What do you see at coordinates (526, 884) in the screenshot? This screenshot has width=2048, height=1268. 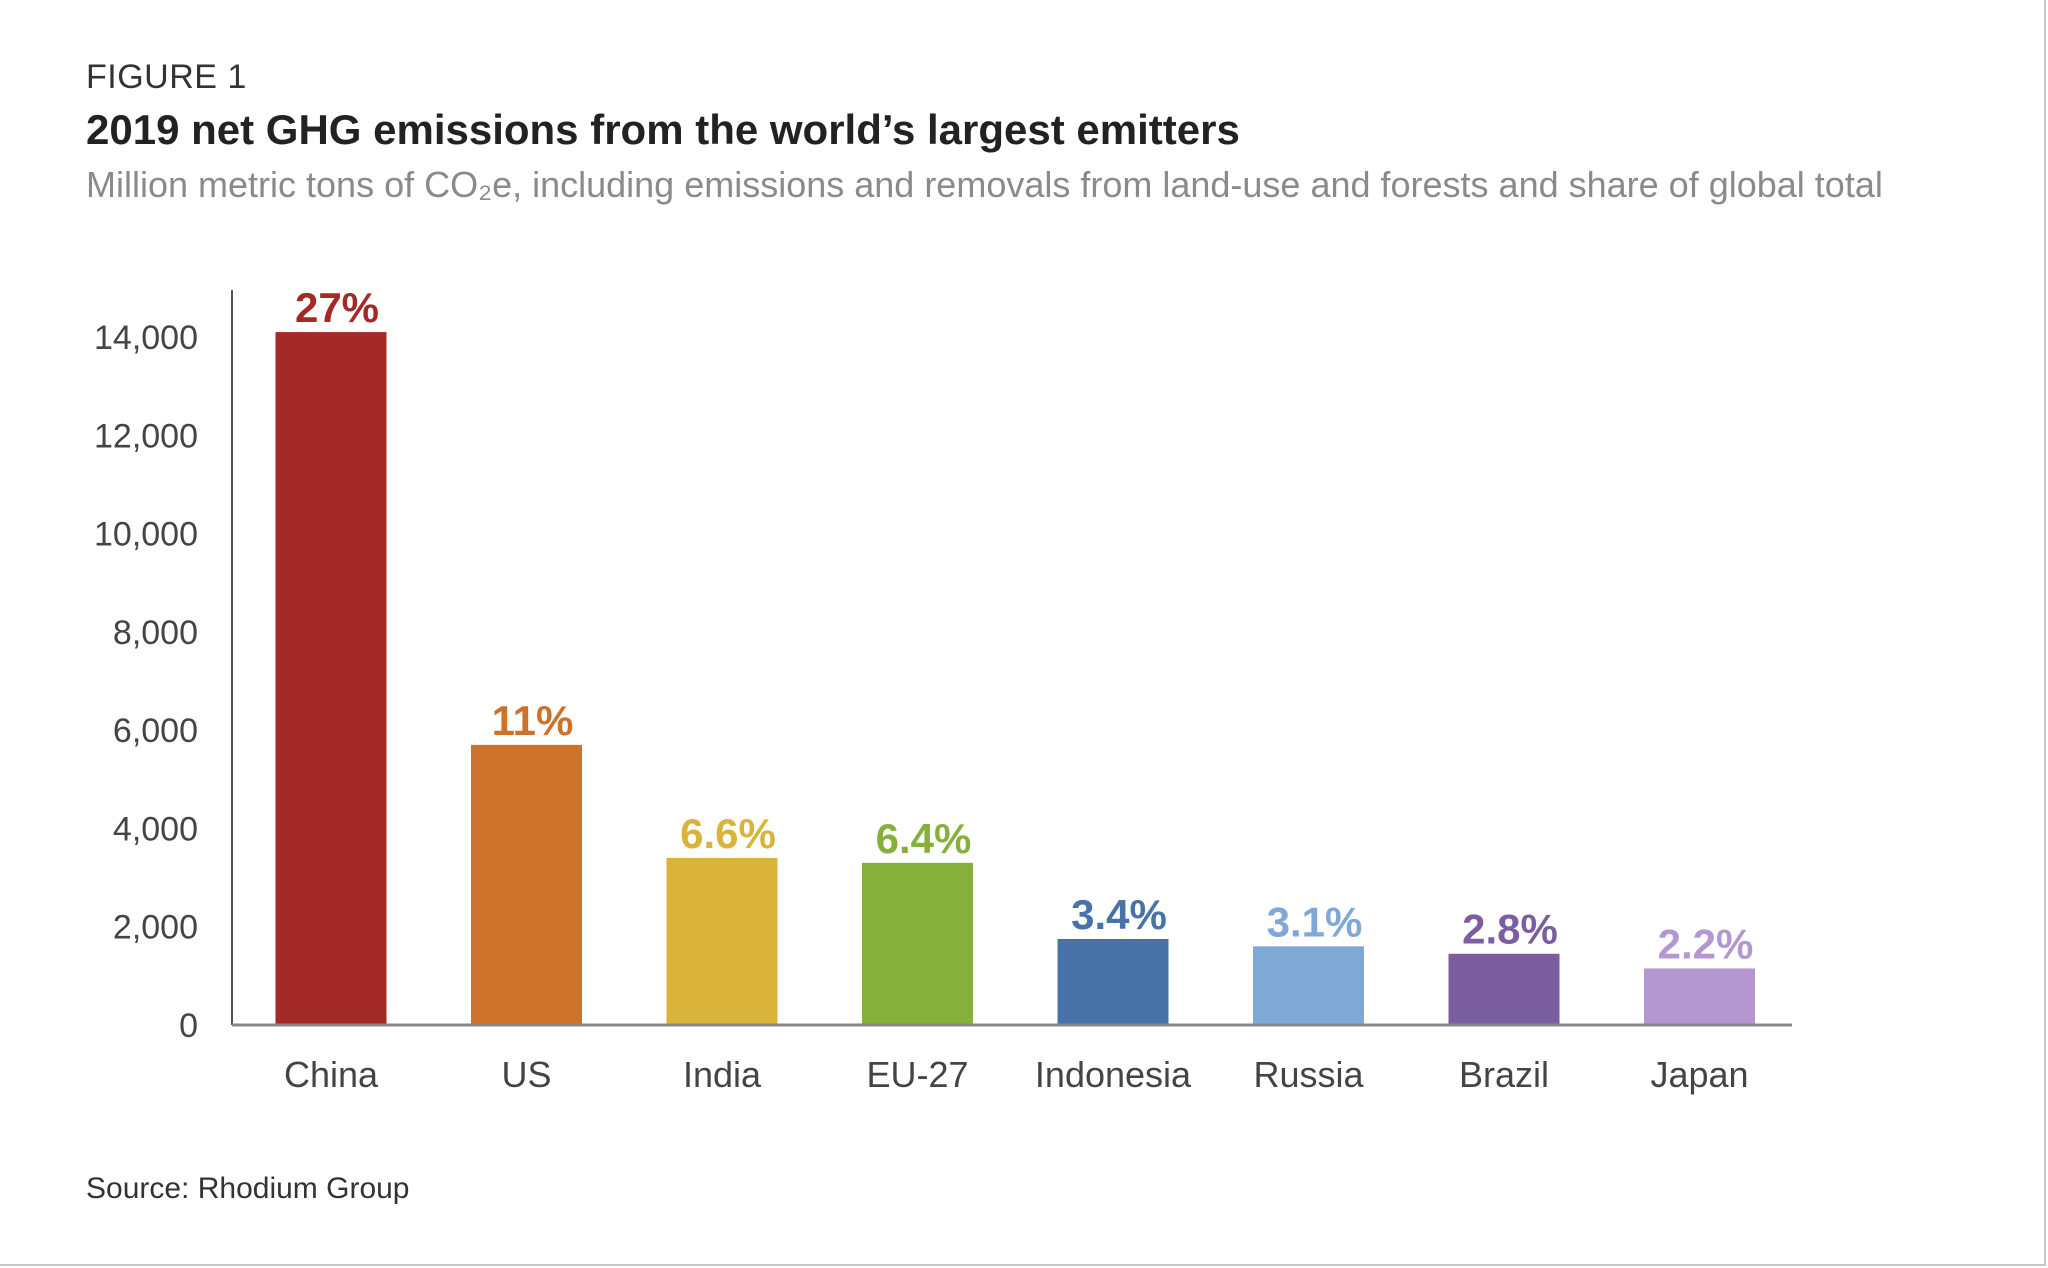 I see `bar-us` at bounding box center [526, 884].